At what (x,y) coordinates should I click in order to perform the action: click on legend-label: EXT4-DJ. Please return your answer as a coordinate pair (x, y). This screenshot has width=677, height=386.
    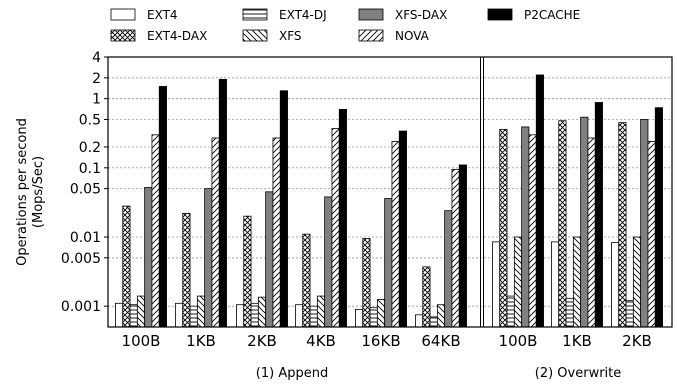
    Looking at the image, I should click on (303, 15).